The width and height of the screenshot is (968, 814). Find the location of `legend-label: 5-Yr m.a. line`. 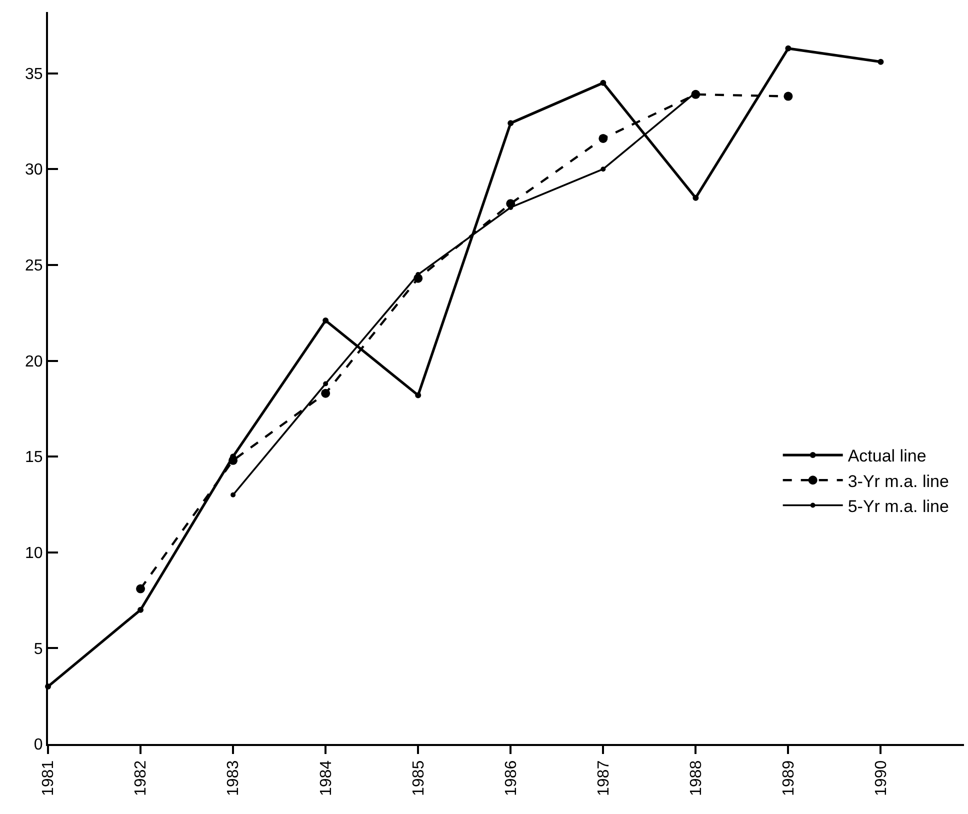

legend-label: 5-Yr m.a. line is located at coordinates (898, 506).